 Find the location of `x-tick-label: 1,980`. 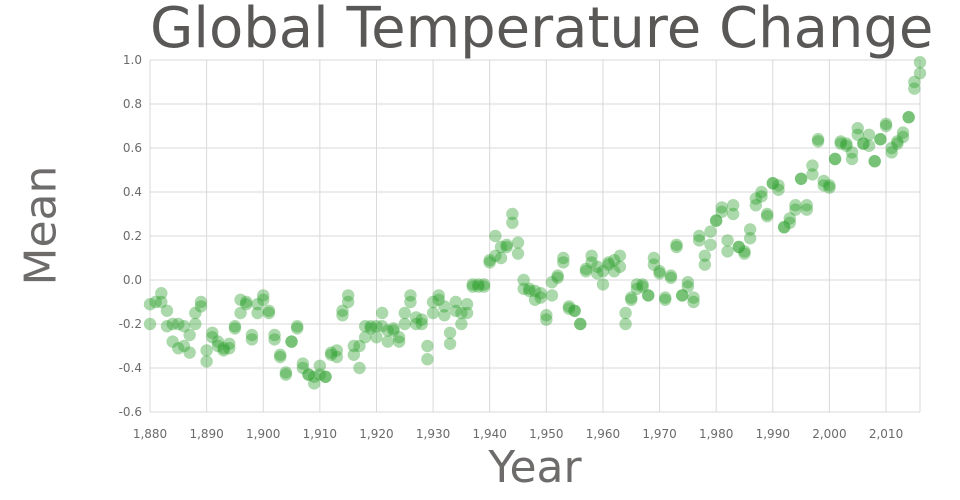

x-tick-label: 1,980 is located at coordinates (716, 434).